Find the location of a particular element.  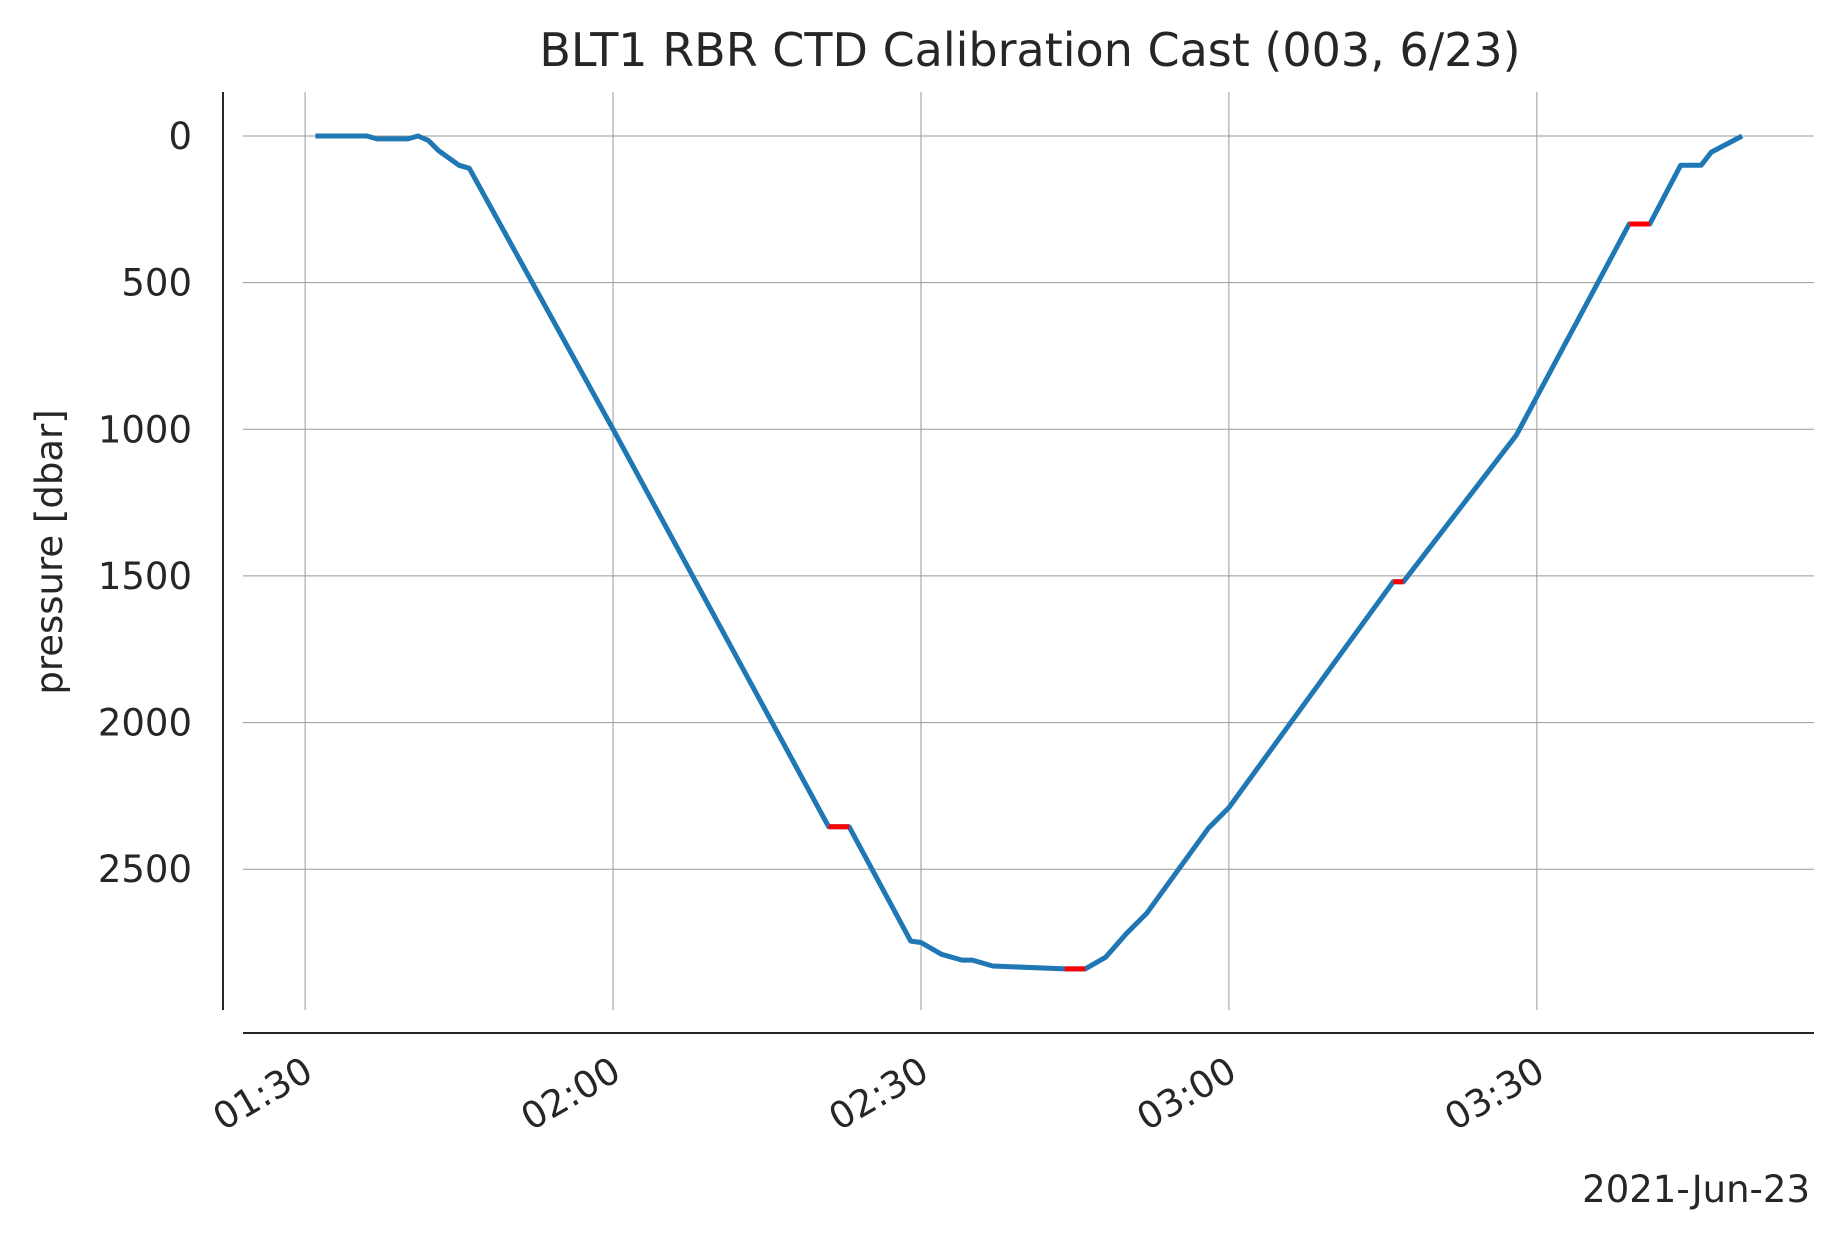

x-tick-label: 01:30 is located at coordinates (263, 1094).